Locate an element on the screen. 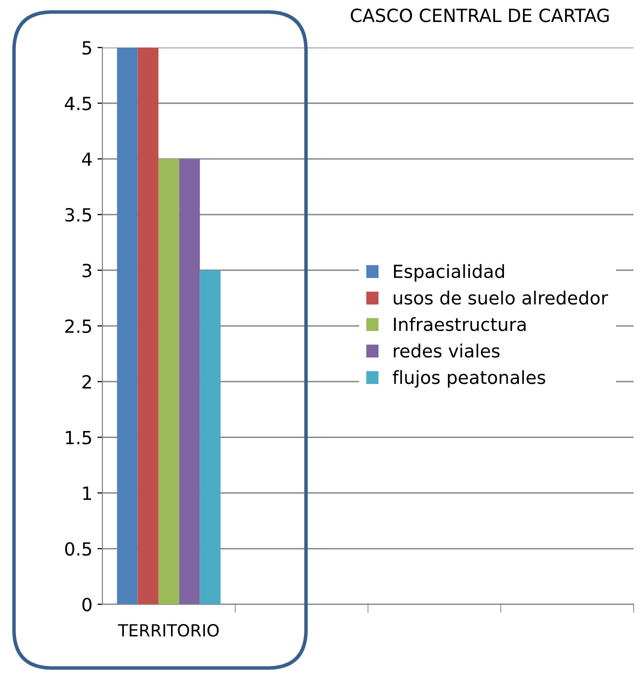 The height and width of the screenshot is (679, 640). y-tick-label: 2.5 is located at coordinates (78, 326).